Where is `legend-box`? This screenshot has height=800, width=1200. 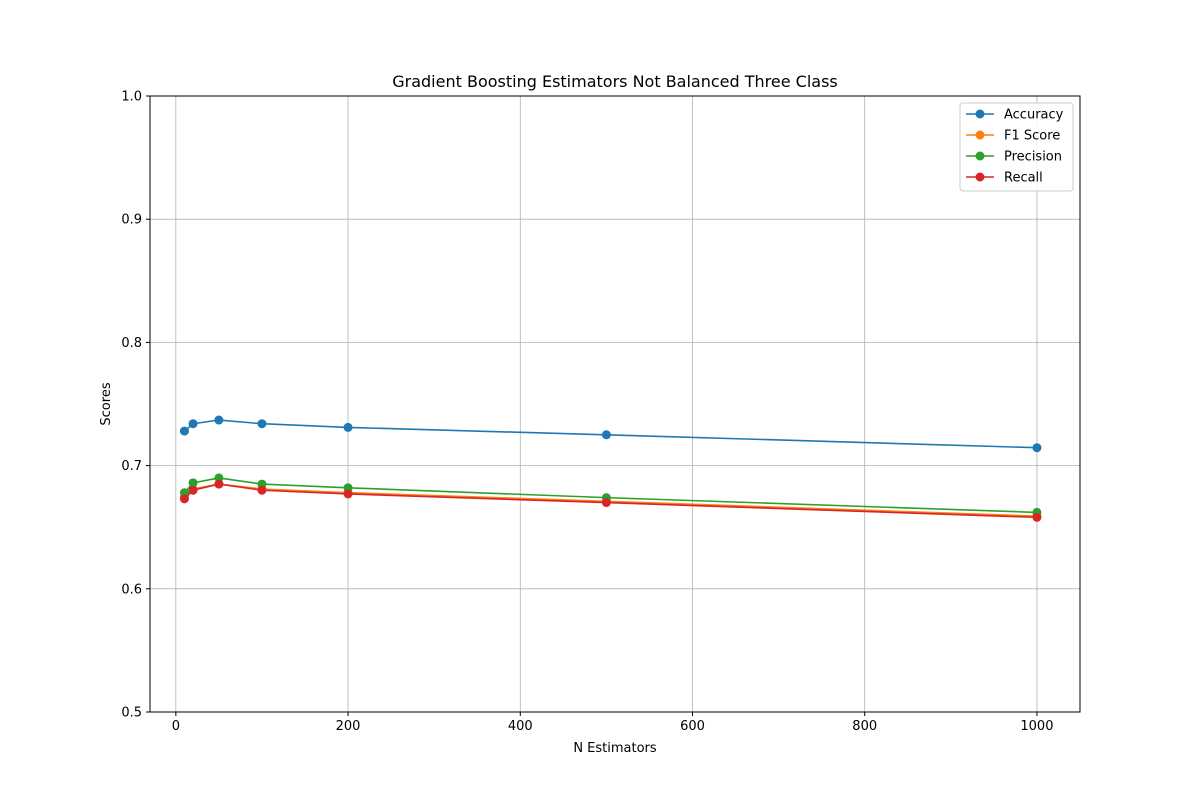 legend-box is located at coordinates (1016, 147).